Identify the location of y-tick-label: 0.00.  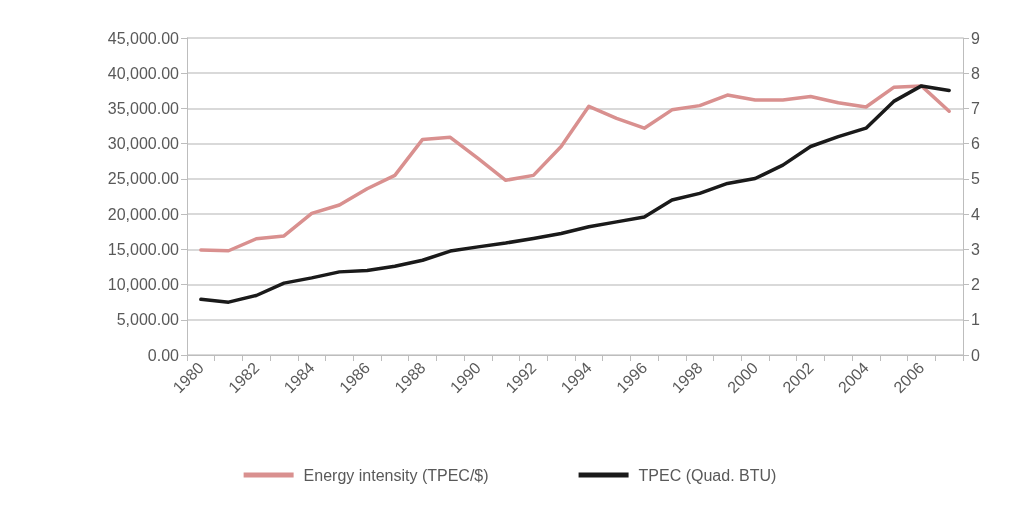
(163, 355).